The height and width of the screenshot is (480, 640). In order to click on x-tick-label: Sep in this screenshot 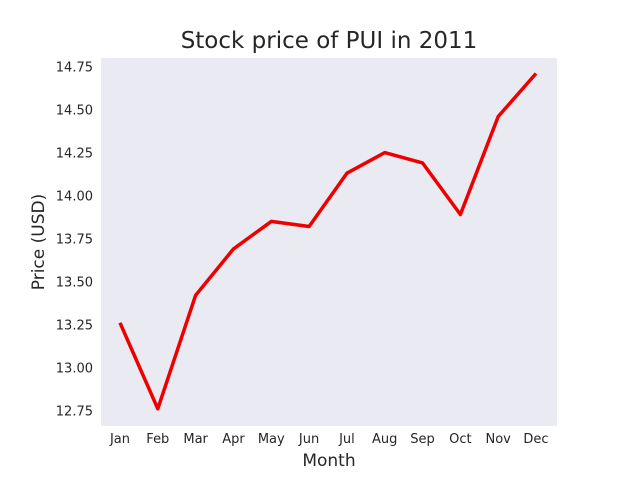, I will do `click(422, 439)`.